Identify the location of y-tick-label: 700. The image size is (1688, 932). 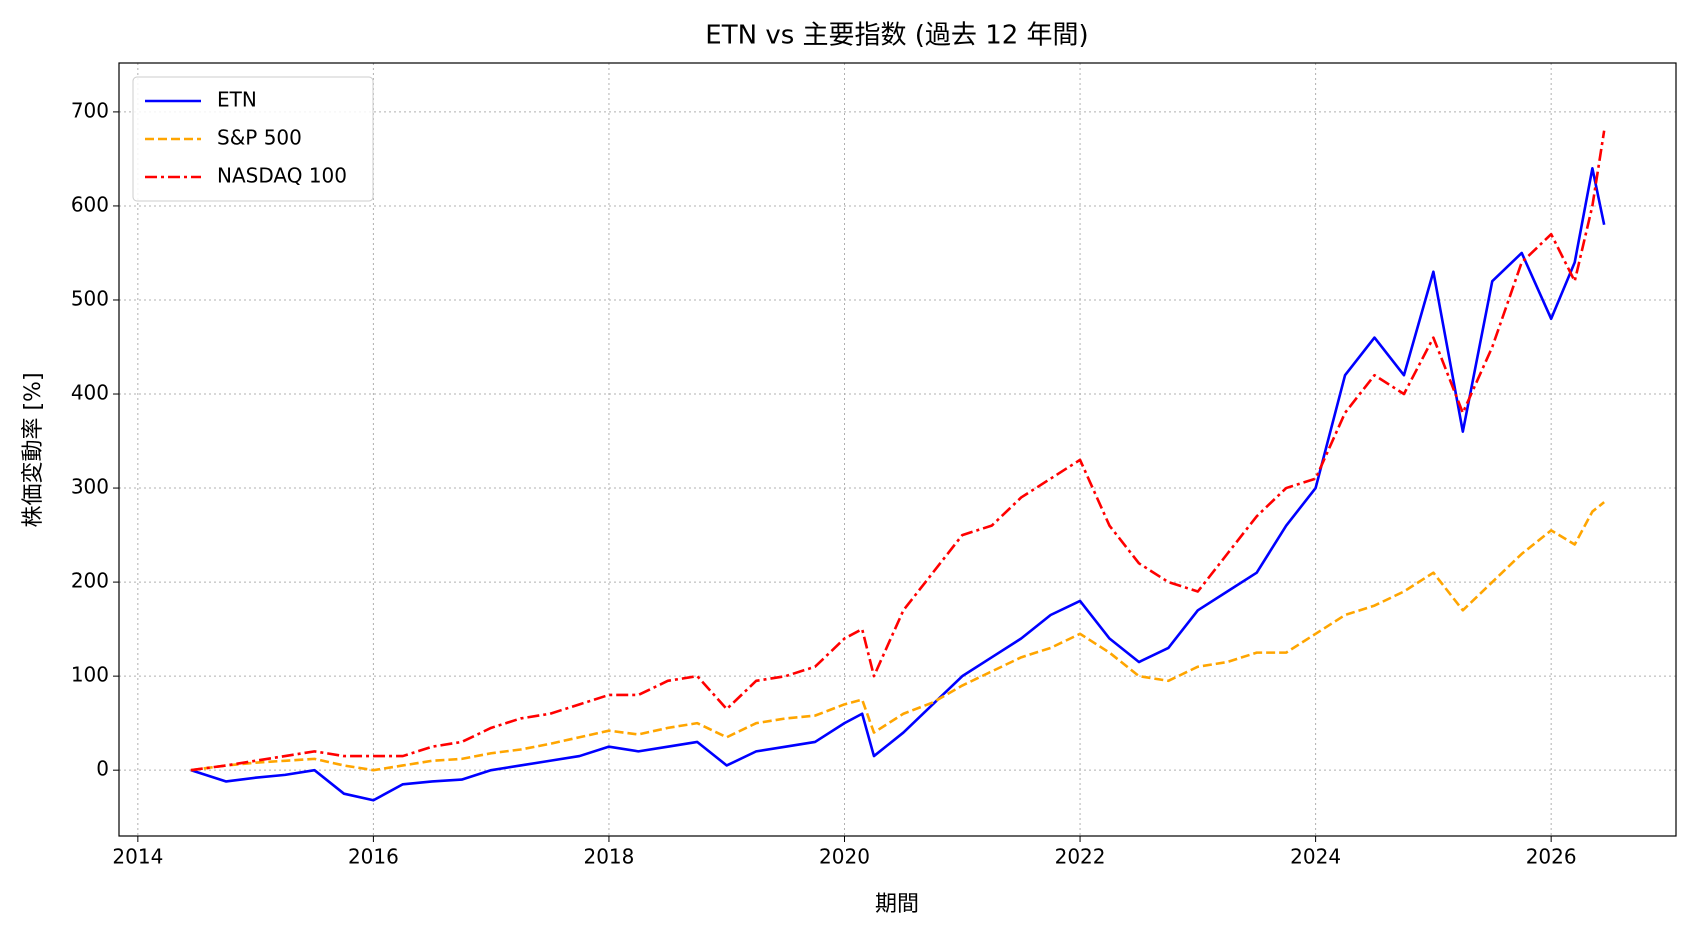
(90, 110).